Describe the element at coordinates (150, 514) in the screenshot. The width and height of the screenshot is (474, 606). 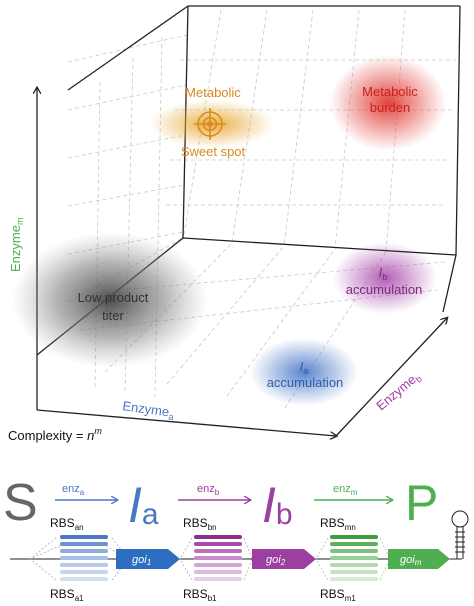
I see `ia-big-sub: a` at that location.